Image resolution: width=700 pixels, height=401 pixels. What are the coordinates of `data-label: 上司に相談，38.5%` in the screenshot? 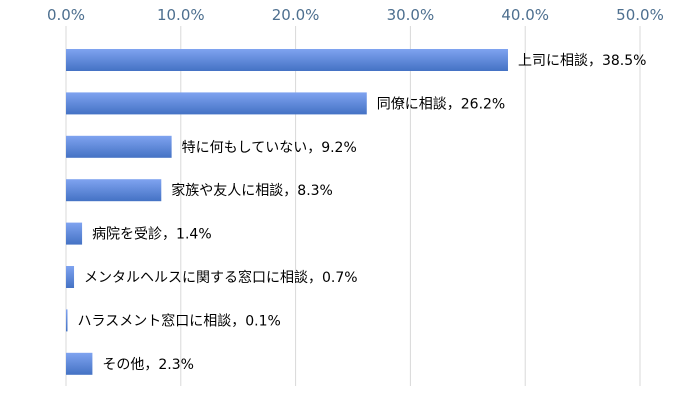 It's located at (582, 61).